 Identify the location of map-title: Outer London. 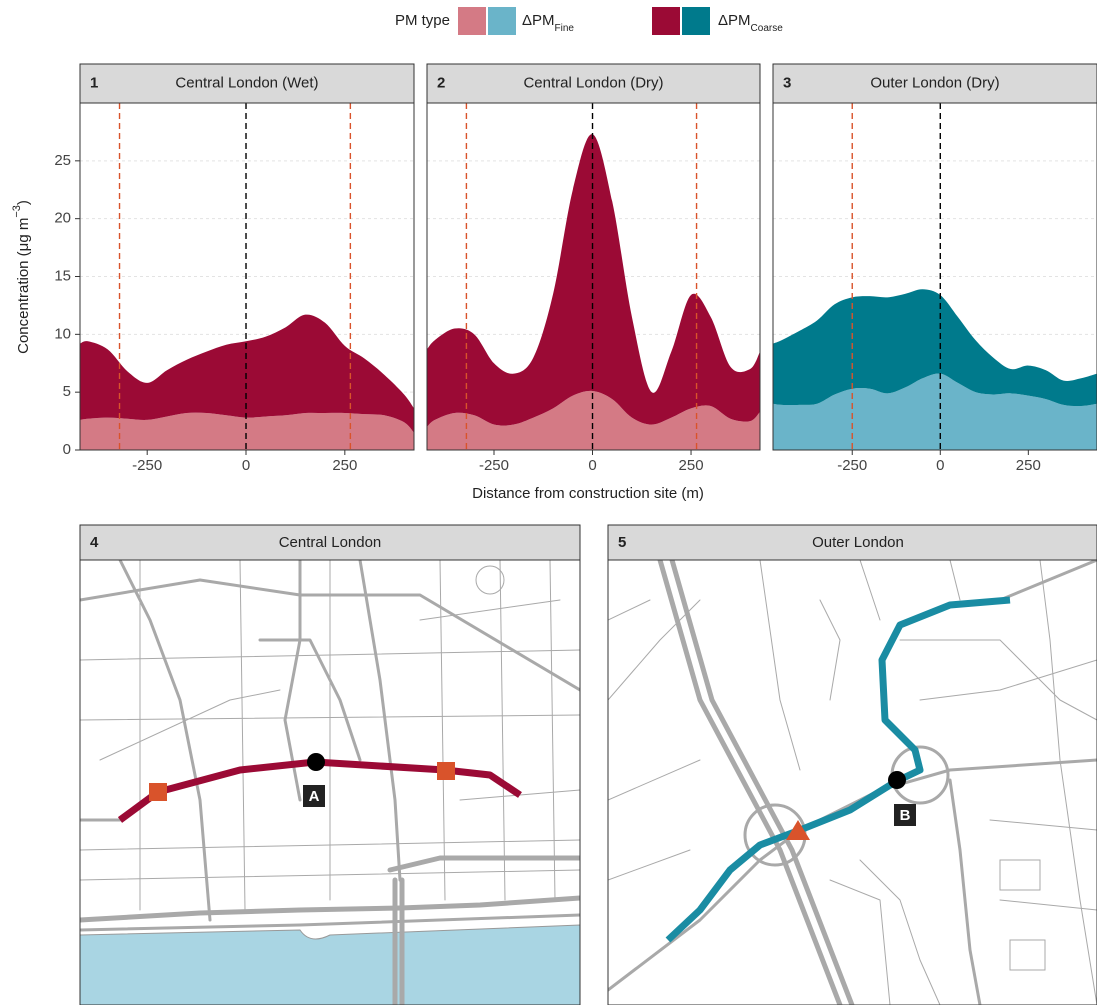
(858, 542).